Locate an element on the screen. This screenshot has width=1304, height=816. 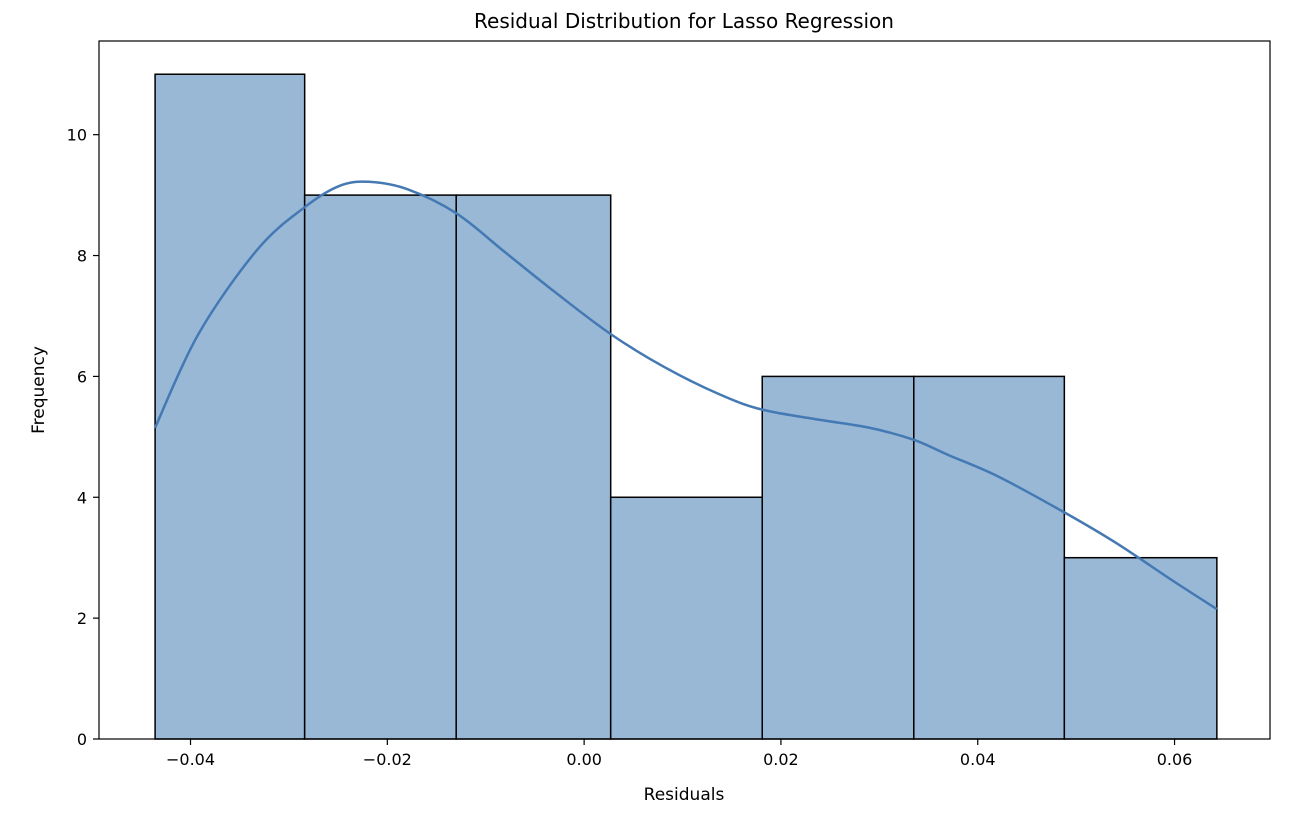
x-tick-label: 0.02 is located at coordinates (781, 759).